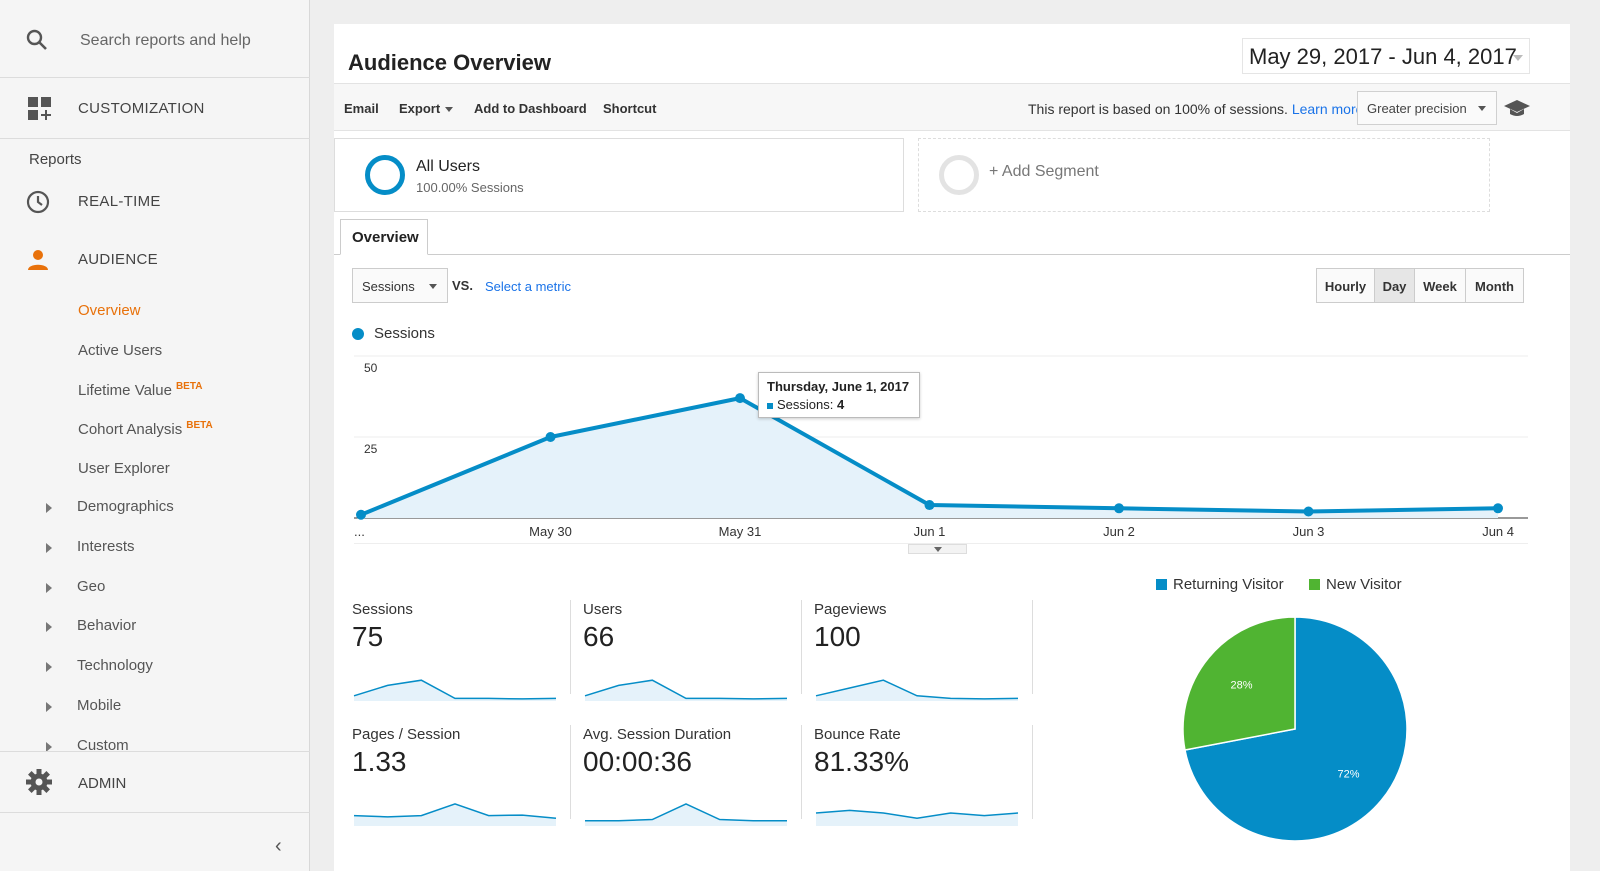 The height and width of the screenshot is (871, 1600). Describe the element at coordinates (449, 661) in the screenshot. I see `metric-tile: Sessions 75` at that location.